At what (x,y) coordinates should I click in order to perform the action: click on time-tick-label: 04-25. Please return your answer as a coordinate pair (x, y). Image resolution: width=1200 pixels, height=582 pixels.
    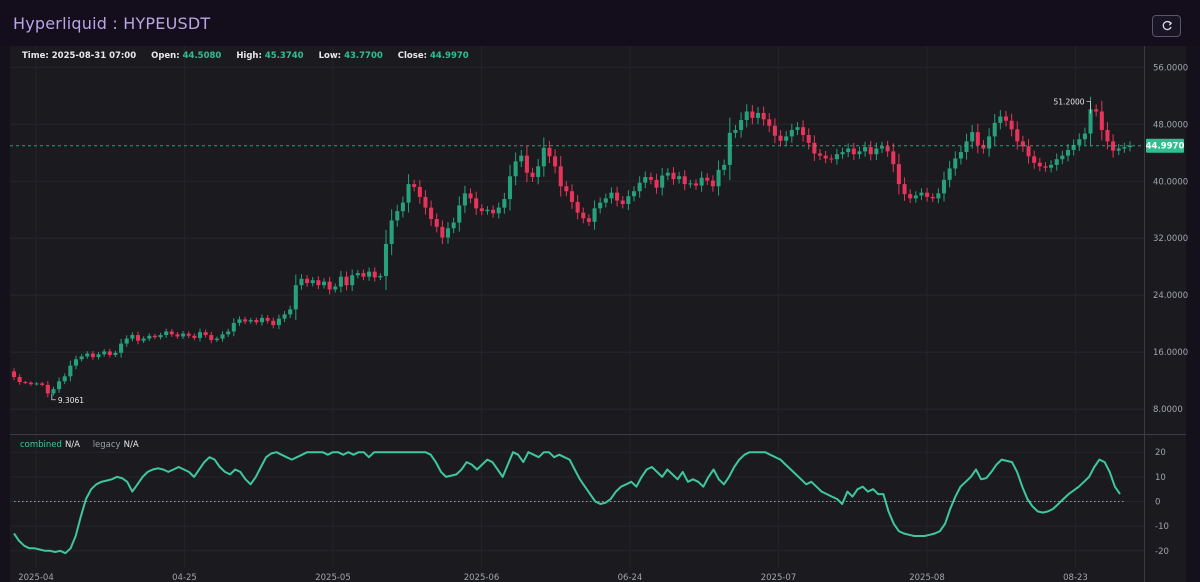
    Looking at the image, I should click on (184, 577).